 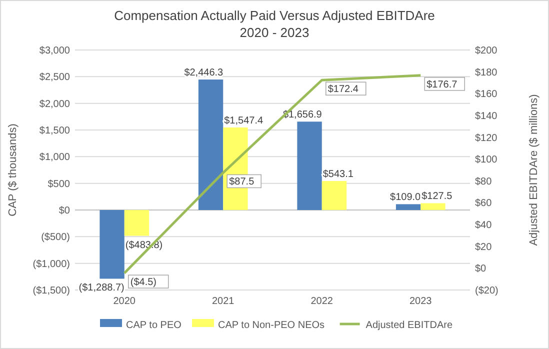 What do you see at coordinates (483, 247) in the screenshot?
I see `y2-tick-label: $20` at bounding box center [483, 247].